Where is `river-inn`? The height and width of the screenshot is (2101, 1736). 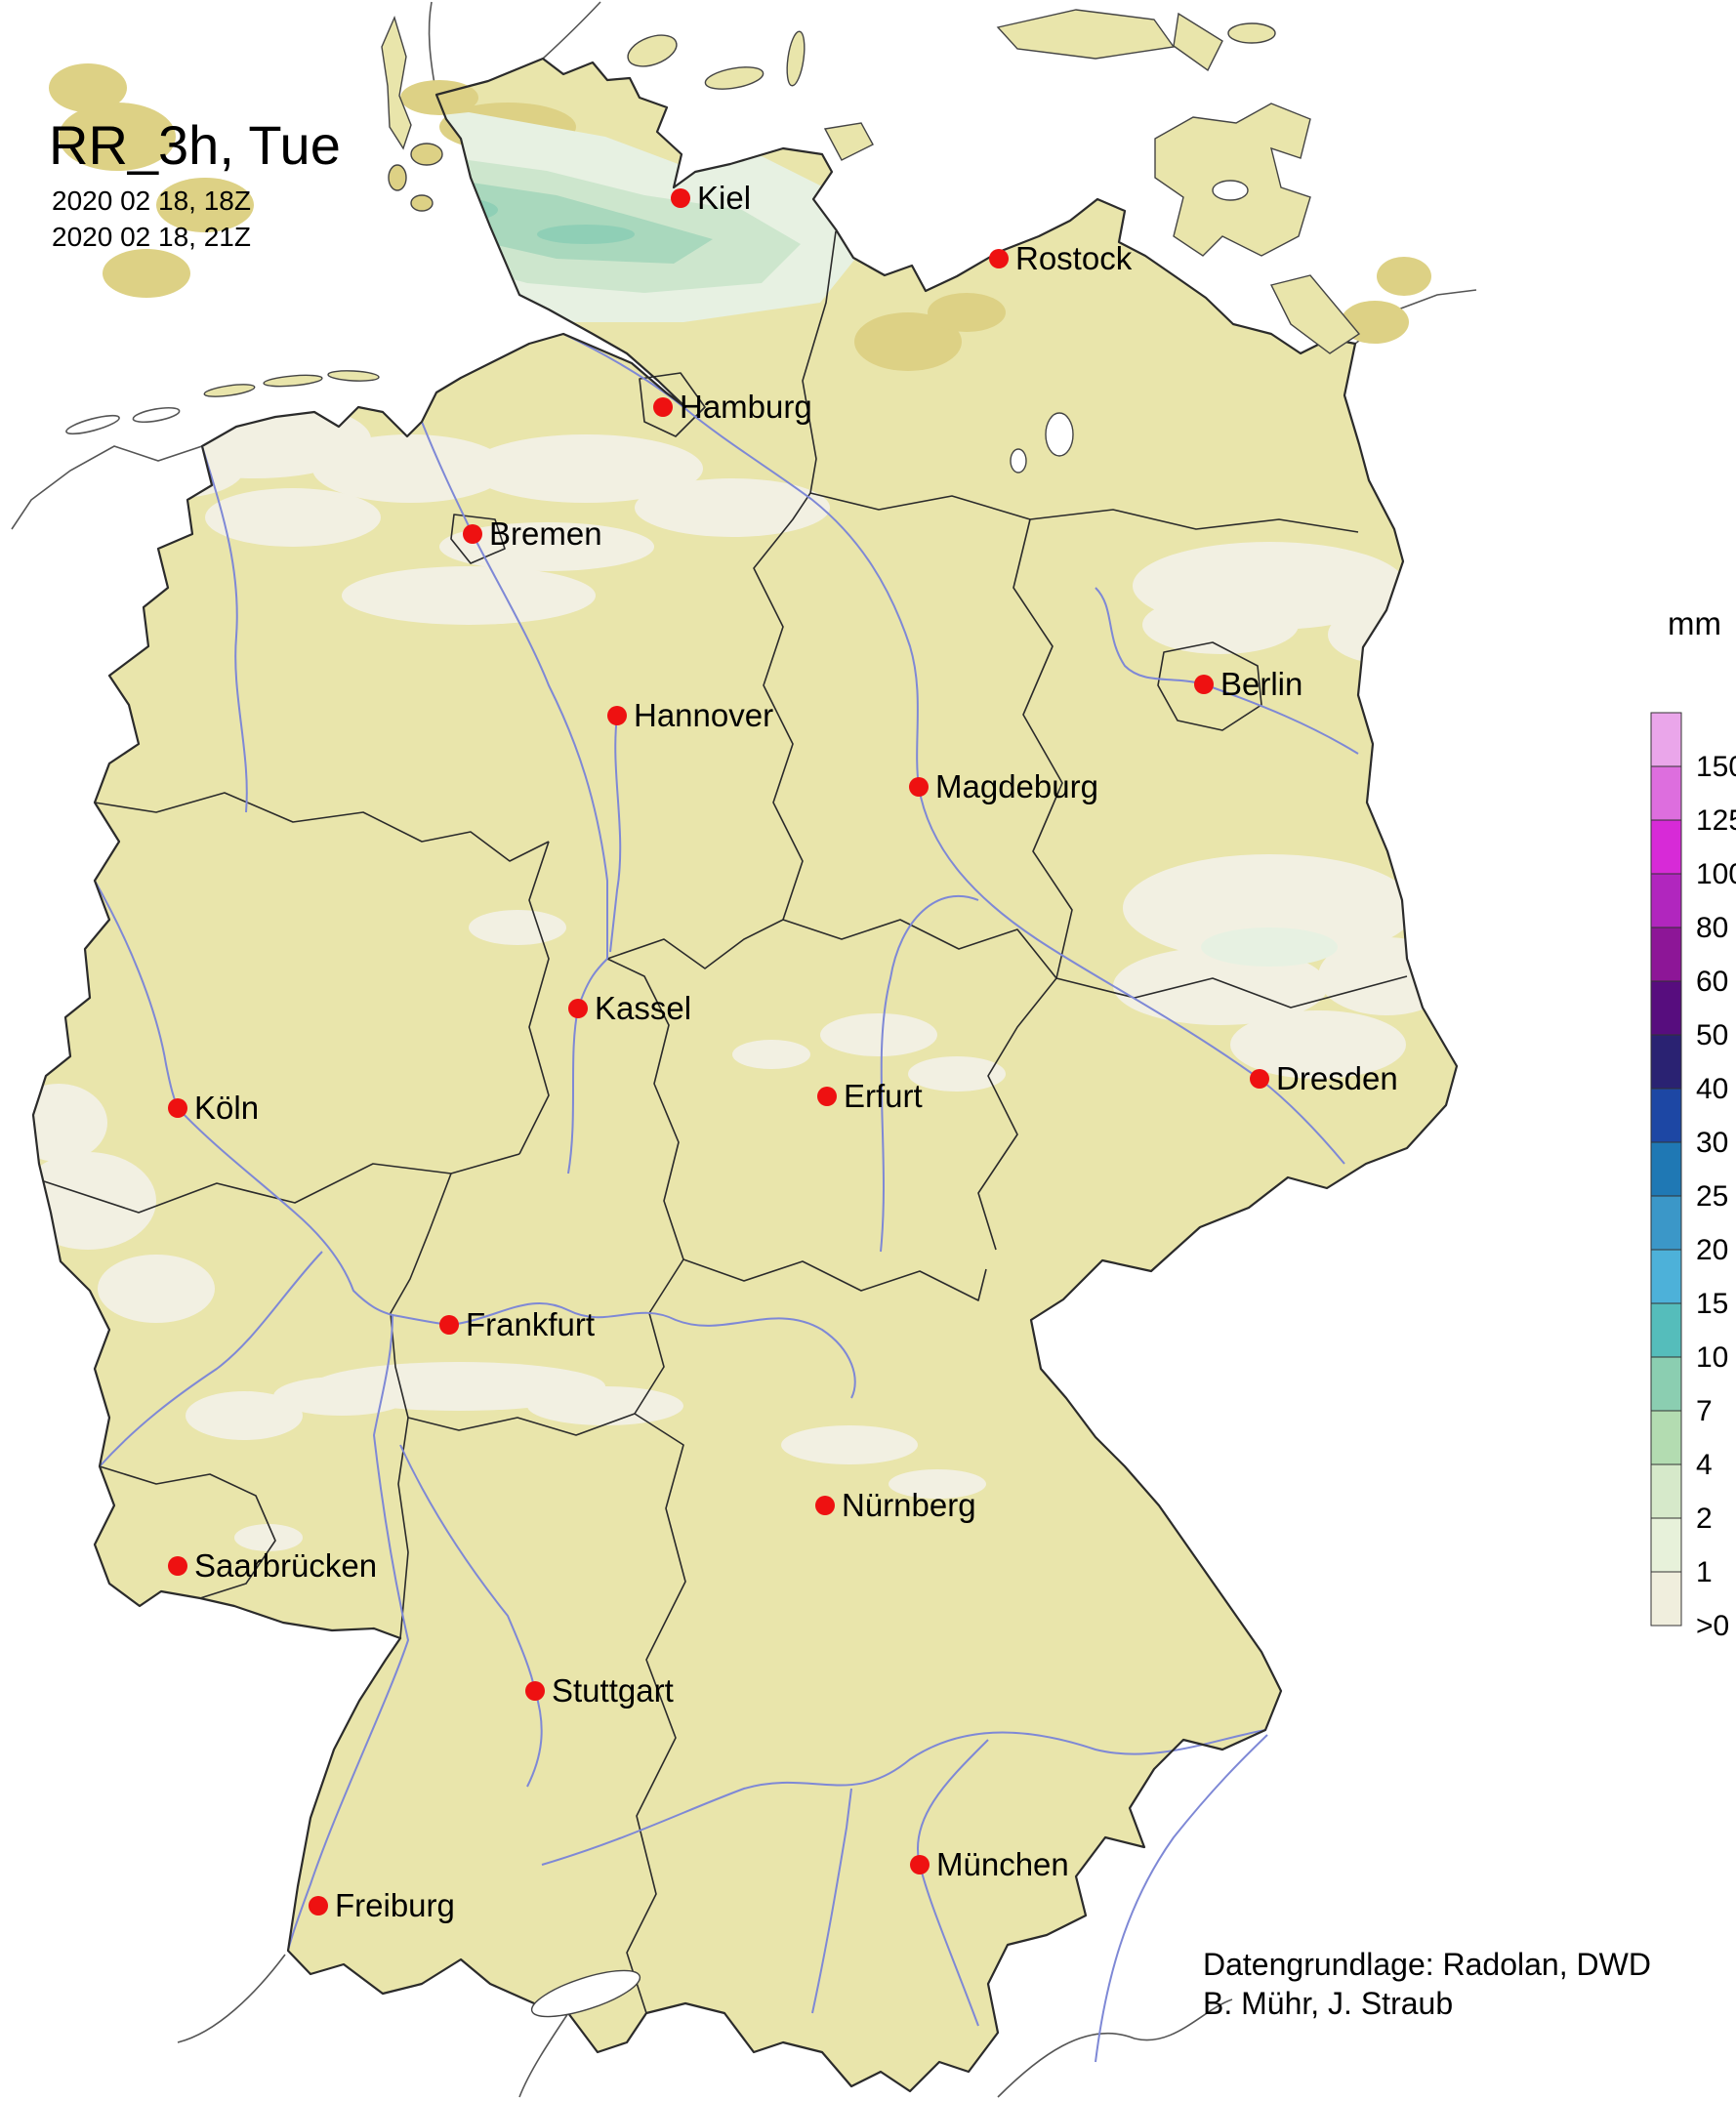
river-inn is located at coordinates (1181, 1899).